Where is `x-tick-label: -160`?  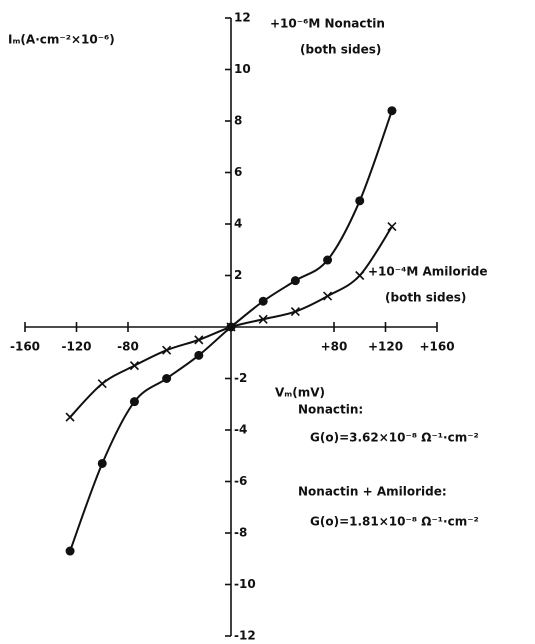 x-tick-label: -160 is located at coordinates (25, 347).